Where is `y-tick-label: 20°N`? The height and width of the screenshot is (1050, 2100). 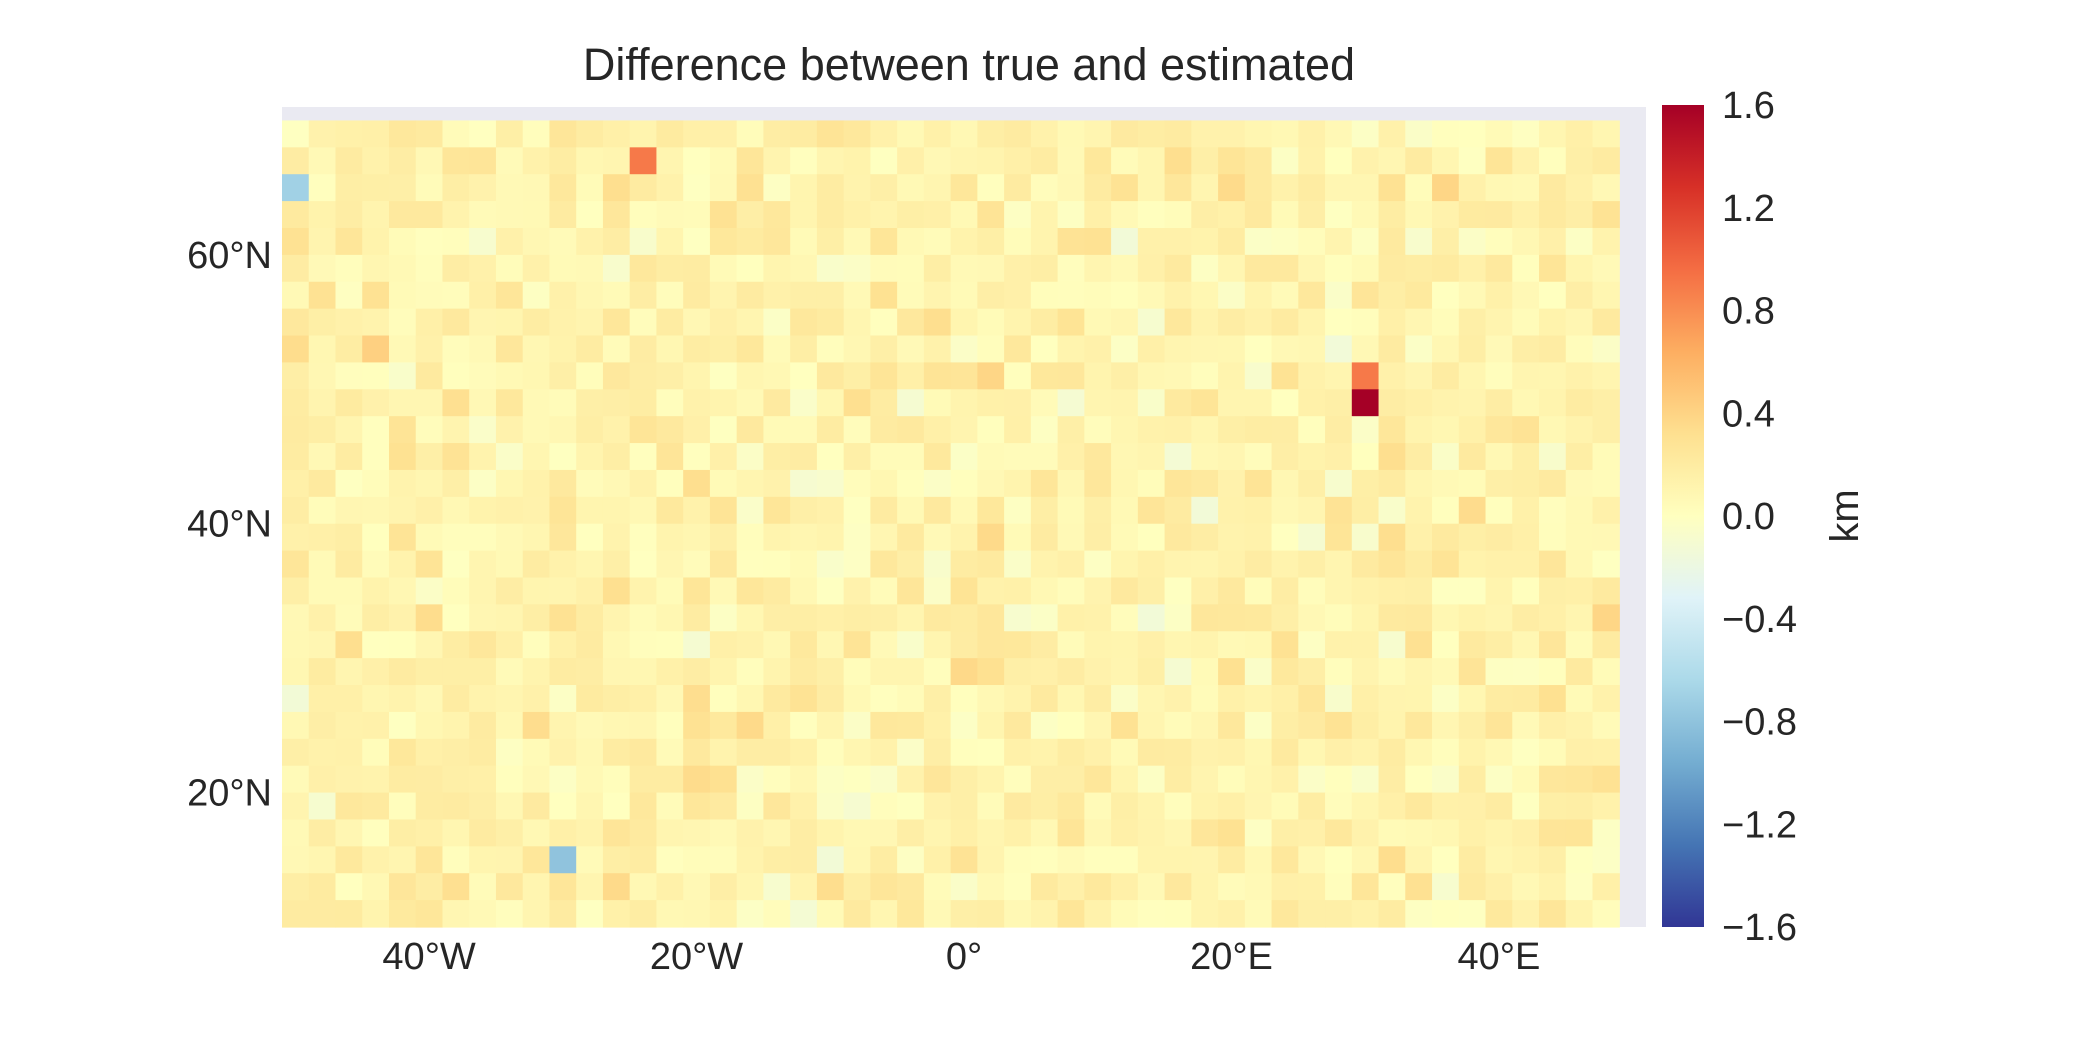 y-tick-label: 20°N is located at coordinates (229, 794).